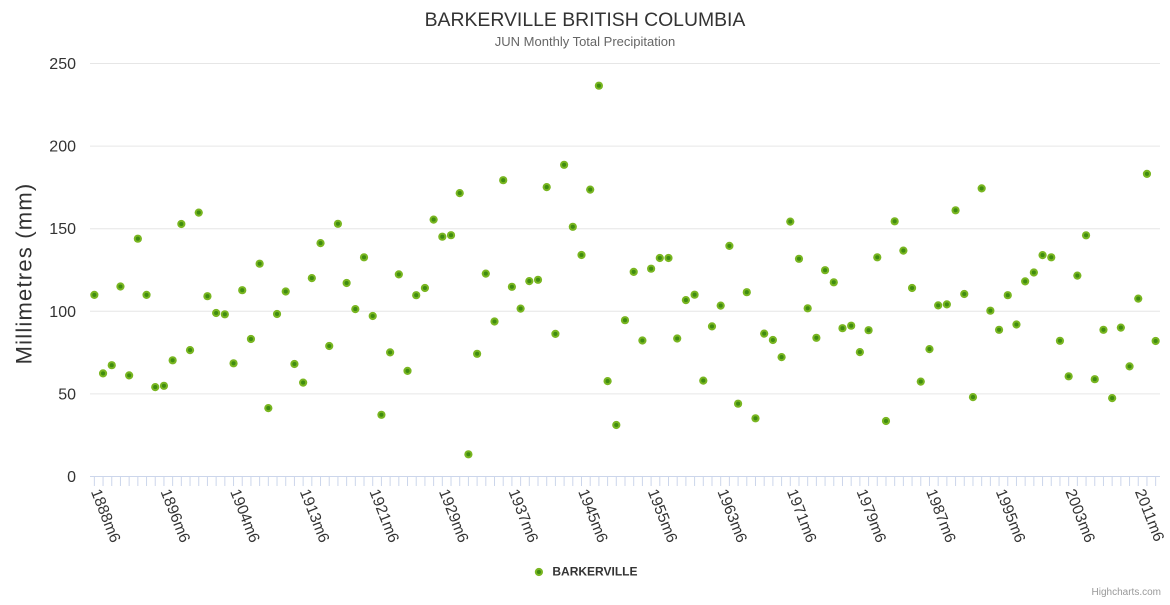 The image size is (1170, 605). I want to click on svg-text: 200, so click(62, 147).